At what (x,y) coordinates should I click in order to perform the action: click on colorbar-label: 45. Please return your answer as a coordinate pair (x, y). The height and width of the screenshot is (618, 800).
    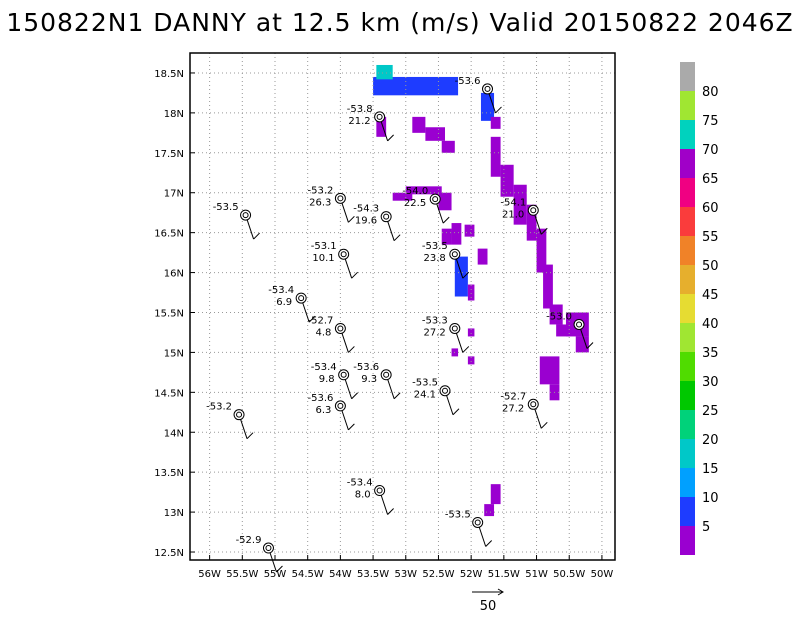
    Looking at the image, I should click on (710, 295).